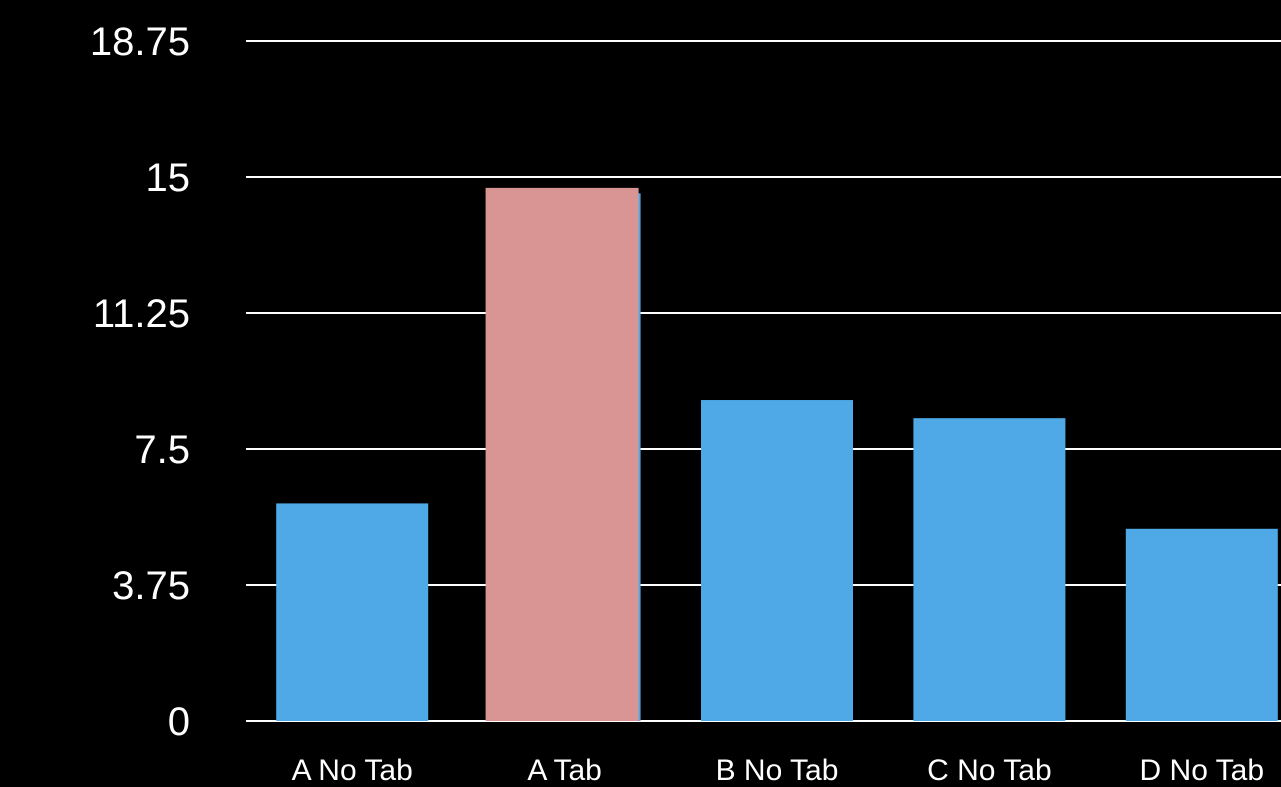  I want to click on bar-a-no-tab, so click(352, 612).